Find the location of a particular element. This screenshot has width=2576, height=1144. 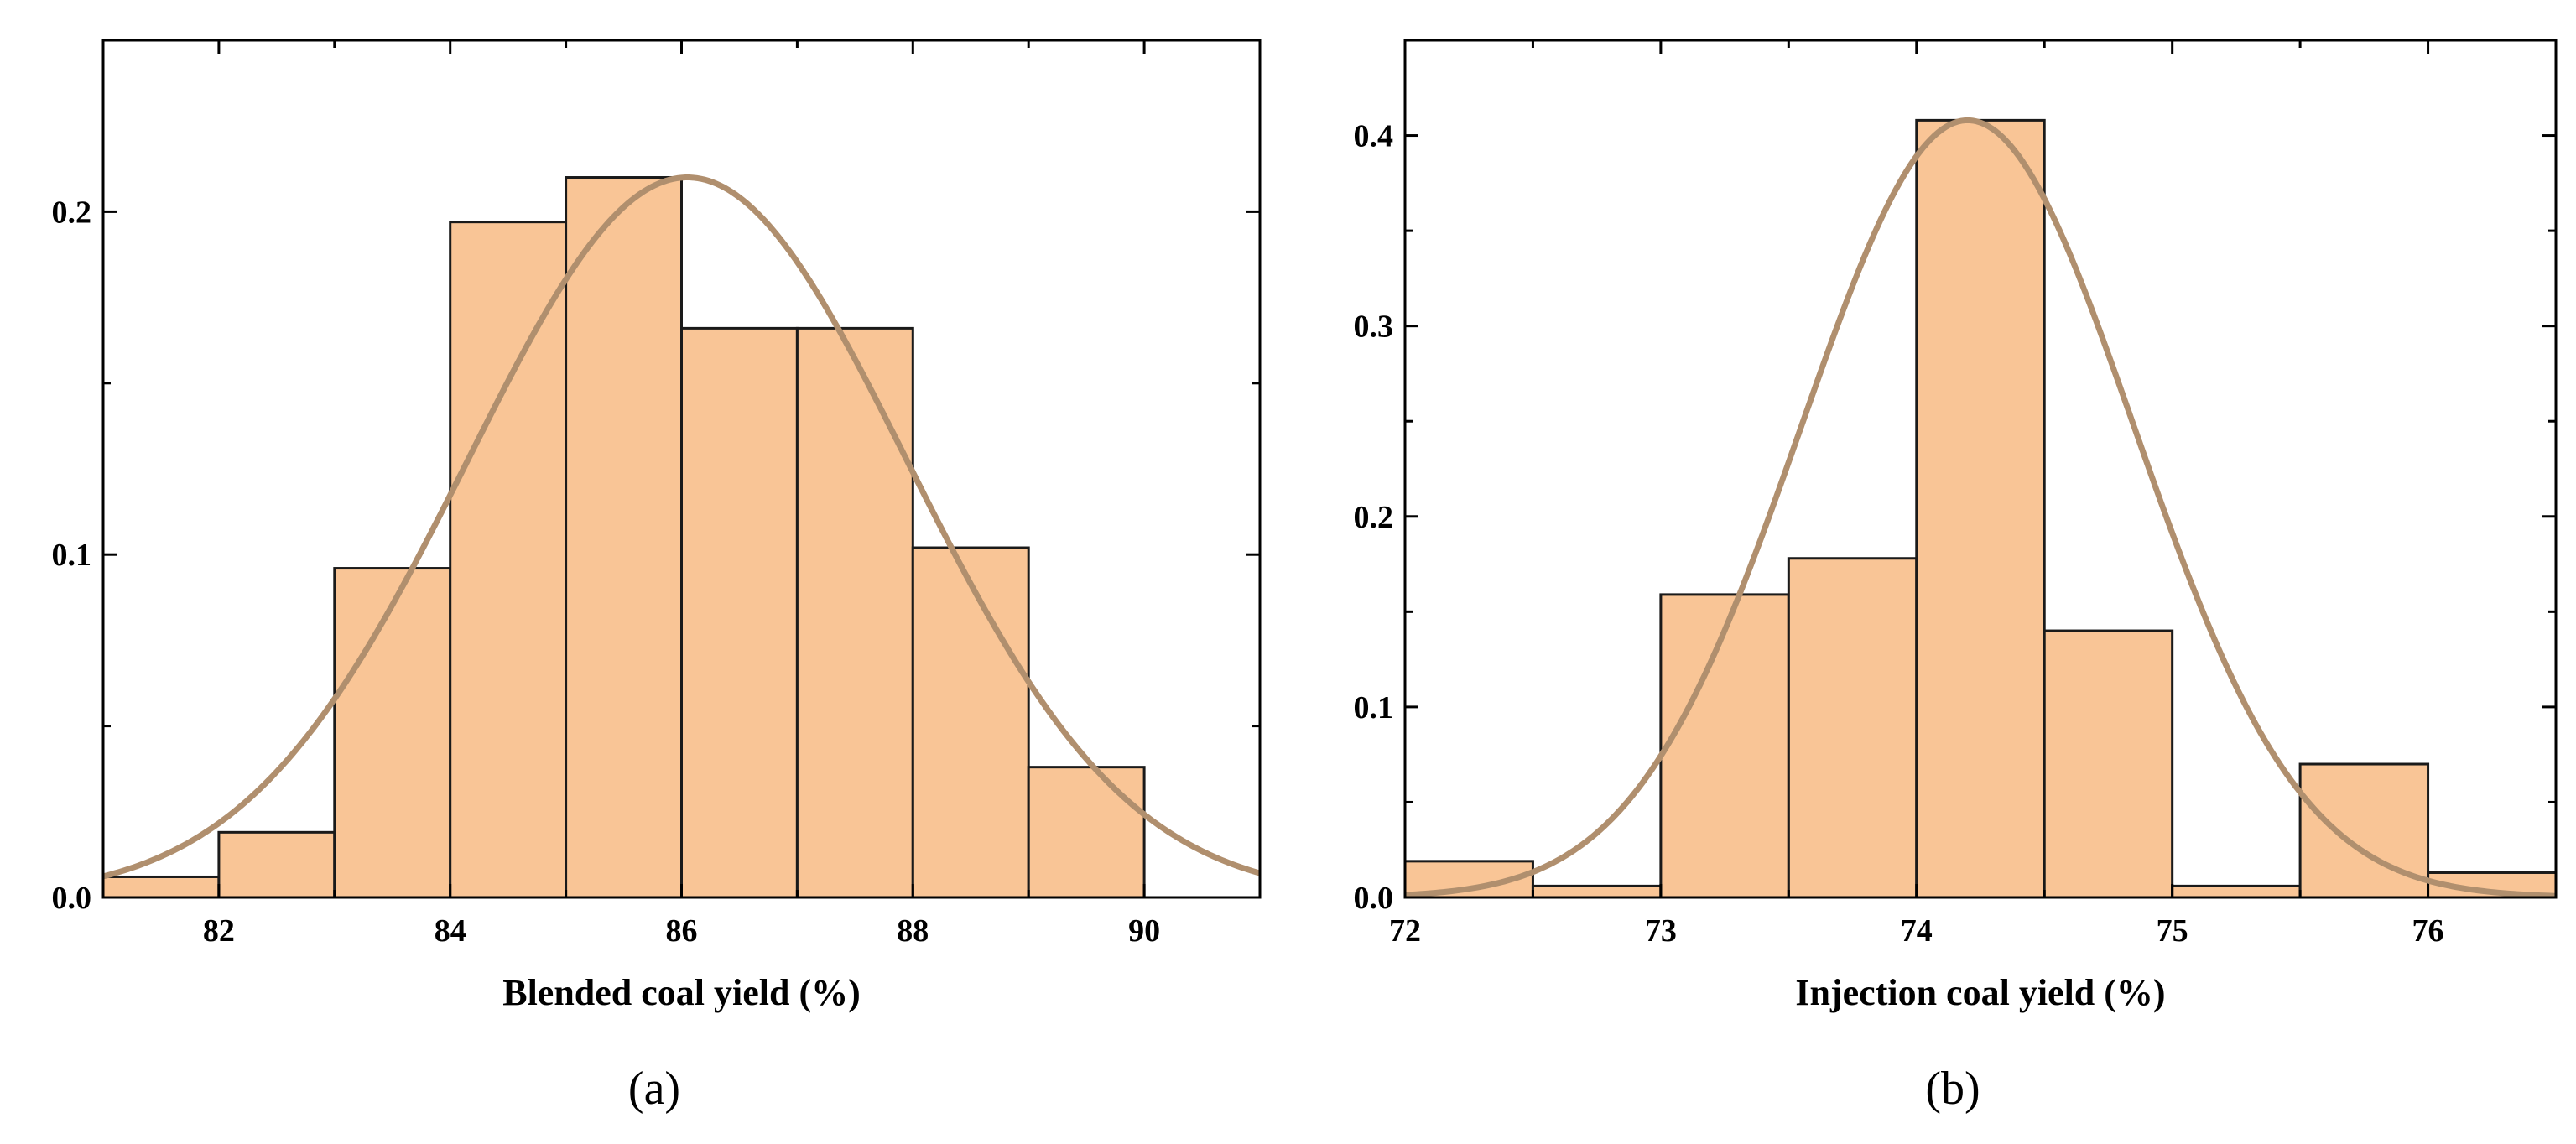

x-tick-label: 86 is located at coordinates (682, 931).